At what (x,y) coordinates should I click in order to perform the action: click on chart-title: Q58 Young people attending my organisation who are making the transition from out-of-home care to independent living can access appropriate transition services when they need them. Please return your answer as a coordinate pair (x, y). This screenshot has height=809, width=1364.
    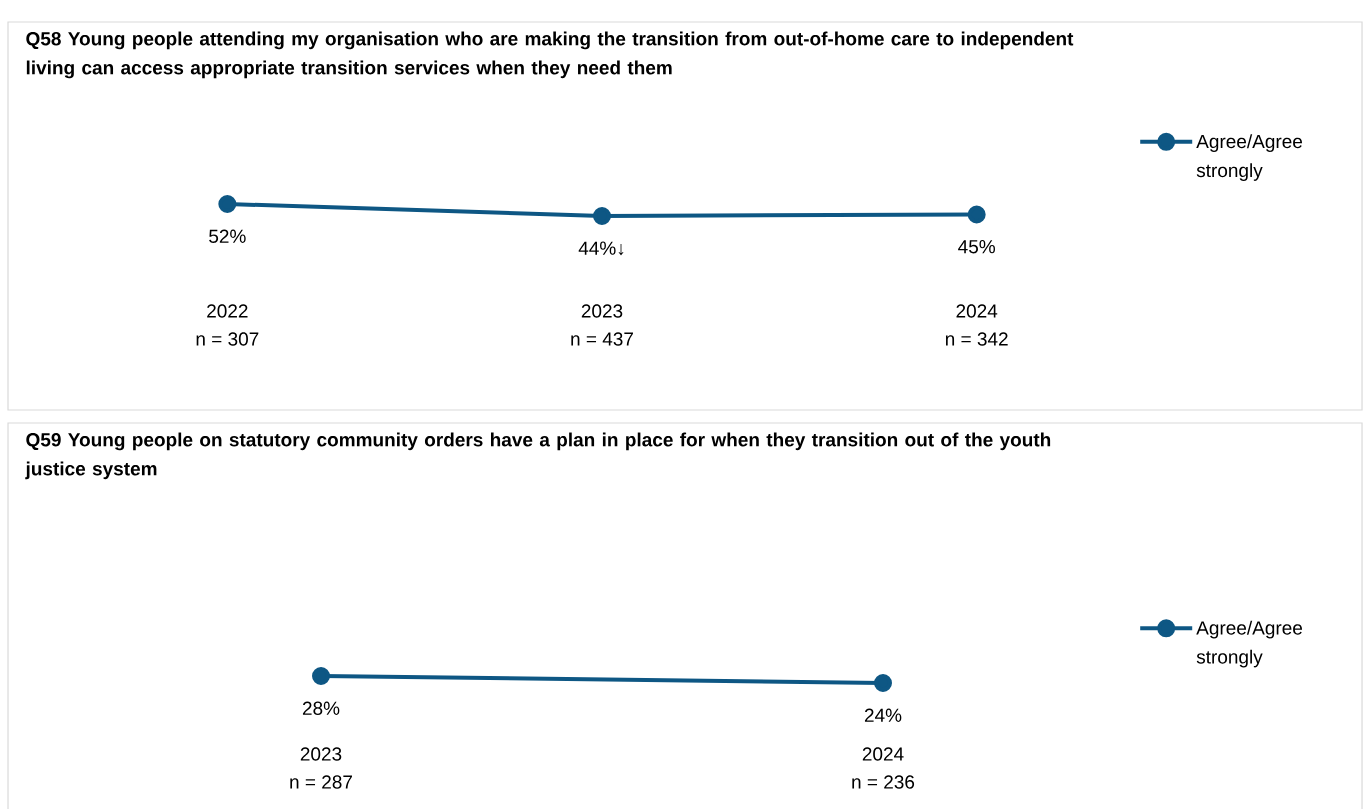
    Looking at the image, I should click on (550, 55).